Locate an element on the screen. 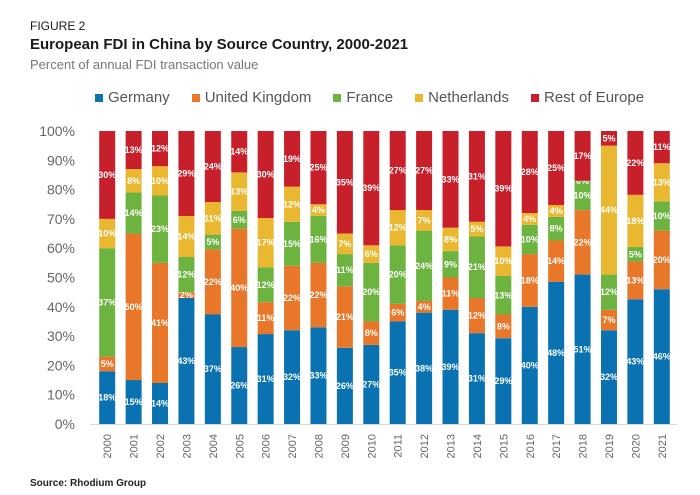  legend-item: Rest of Europe is located at coordinates (587, 97).